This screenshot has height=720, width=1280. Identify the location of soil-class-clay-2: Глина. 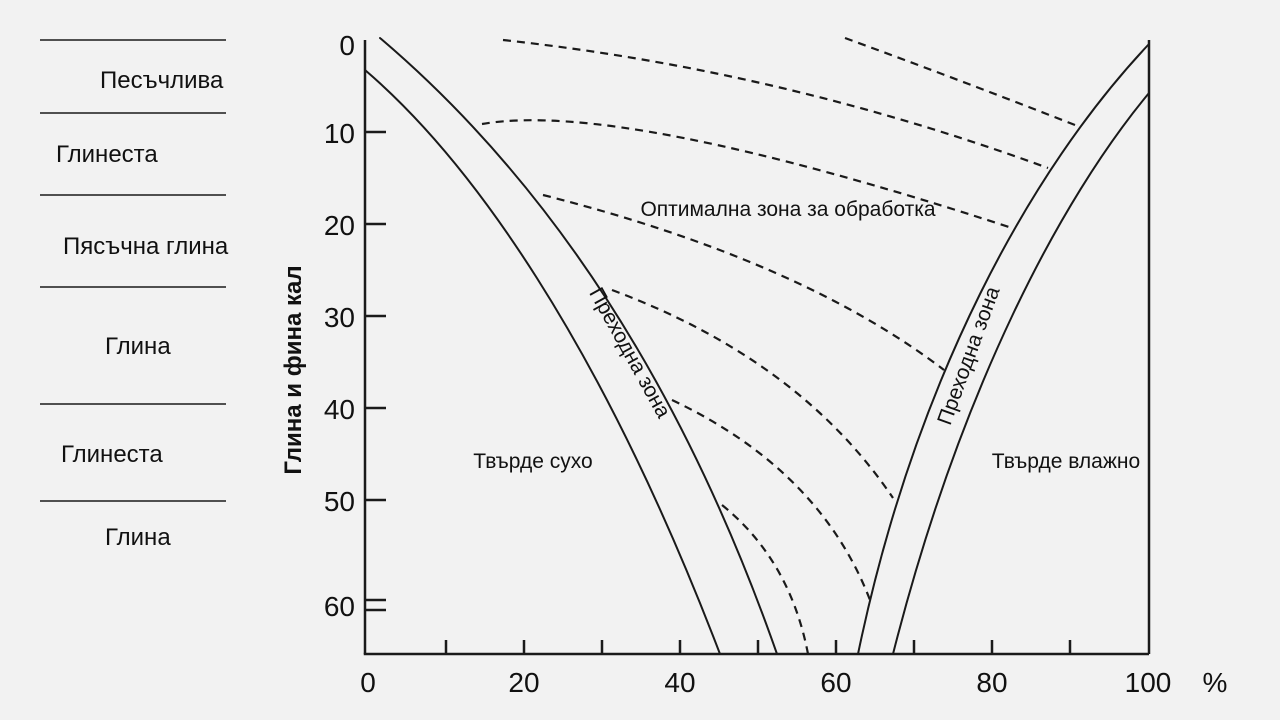
(138, 537).